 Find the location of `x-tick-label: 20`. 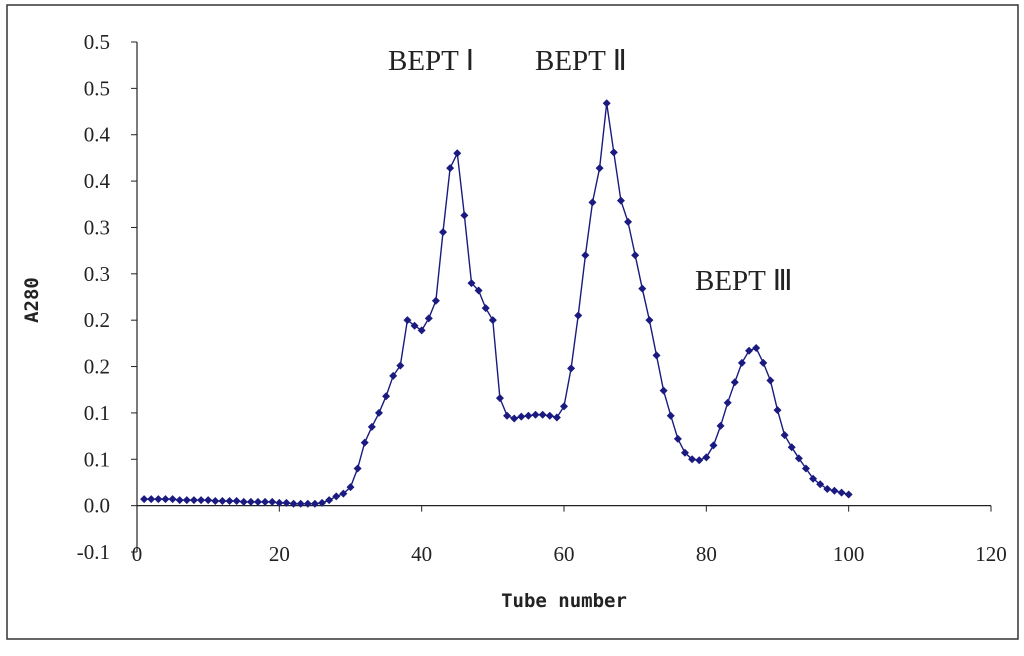

x-tick-label: 20 is located at coordinates (279, 554).